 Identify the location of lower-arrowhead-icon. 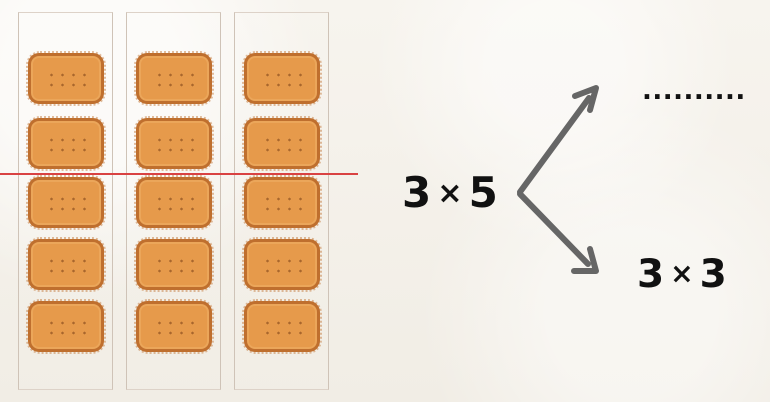
(585, 260).